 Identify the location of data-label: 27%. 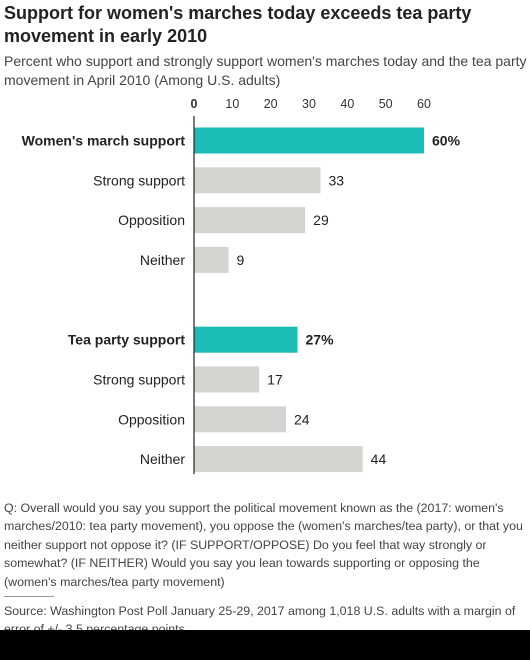
(320, 340).